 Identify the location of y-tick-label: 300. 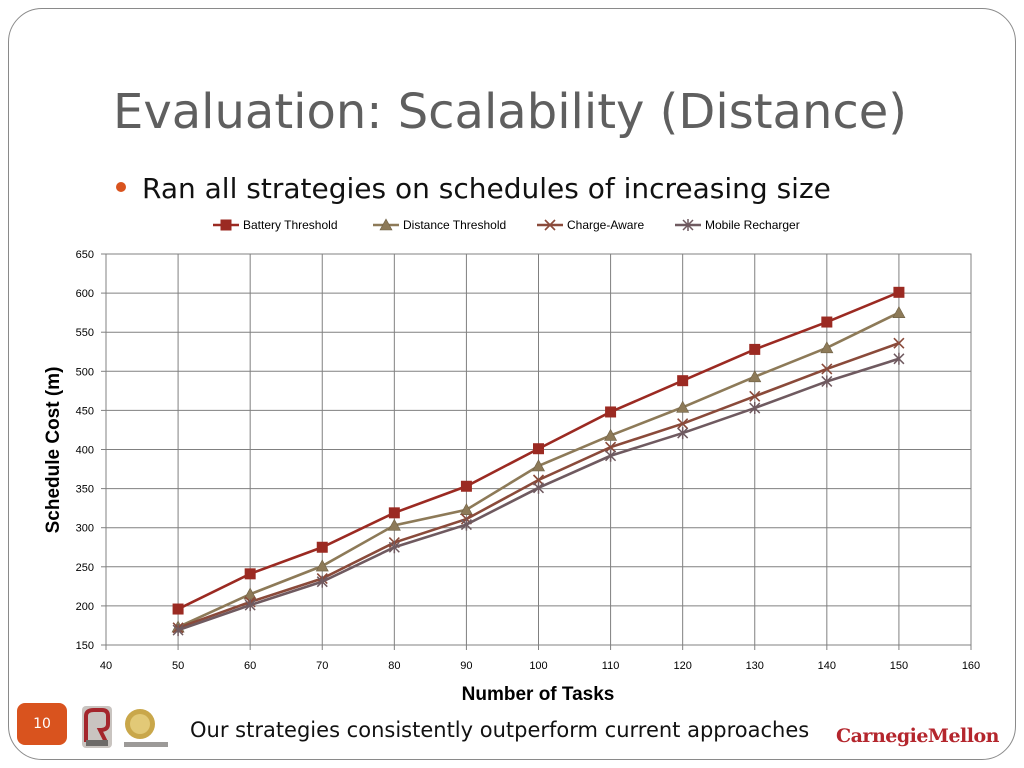
(85, 529).